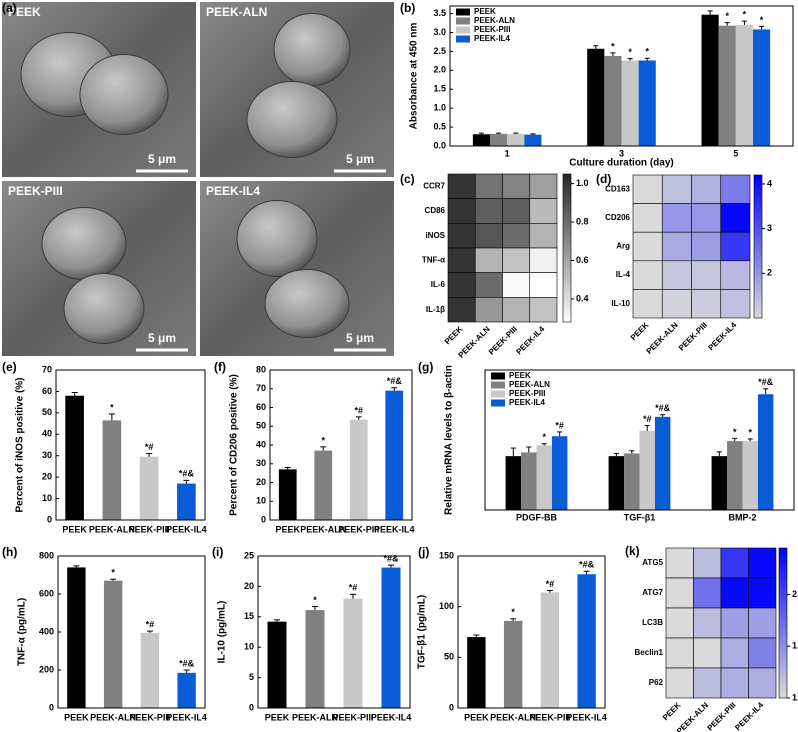 Image resolution: width=798 pixels, height=732 pixels. Describe the element at coordinates (46, 631) in the screenshot. I see `y-tick-label: 400` at that location.